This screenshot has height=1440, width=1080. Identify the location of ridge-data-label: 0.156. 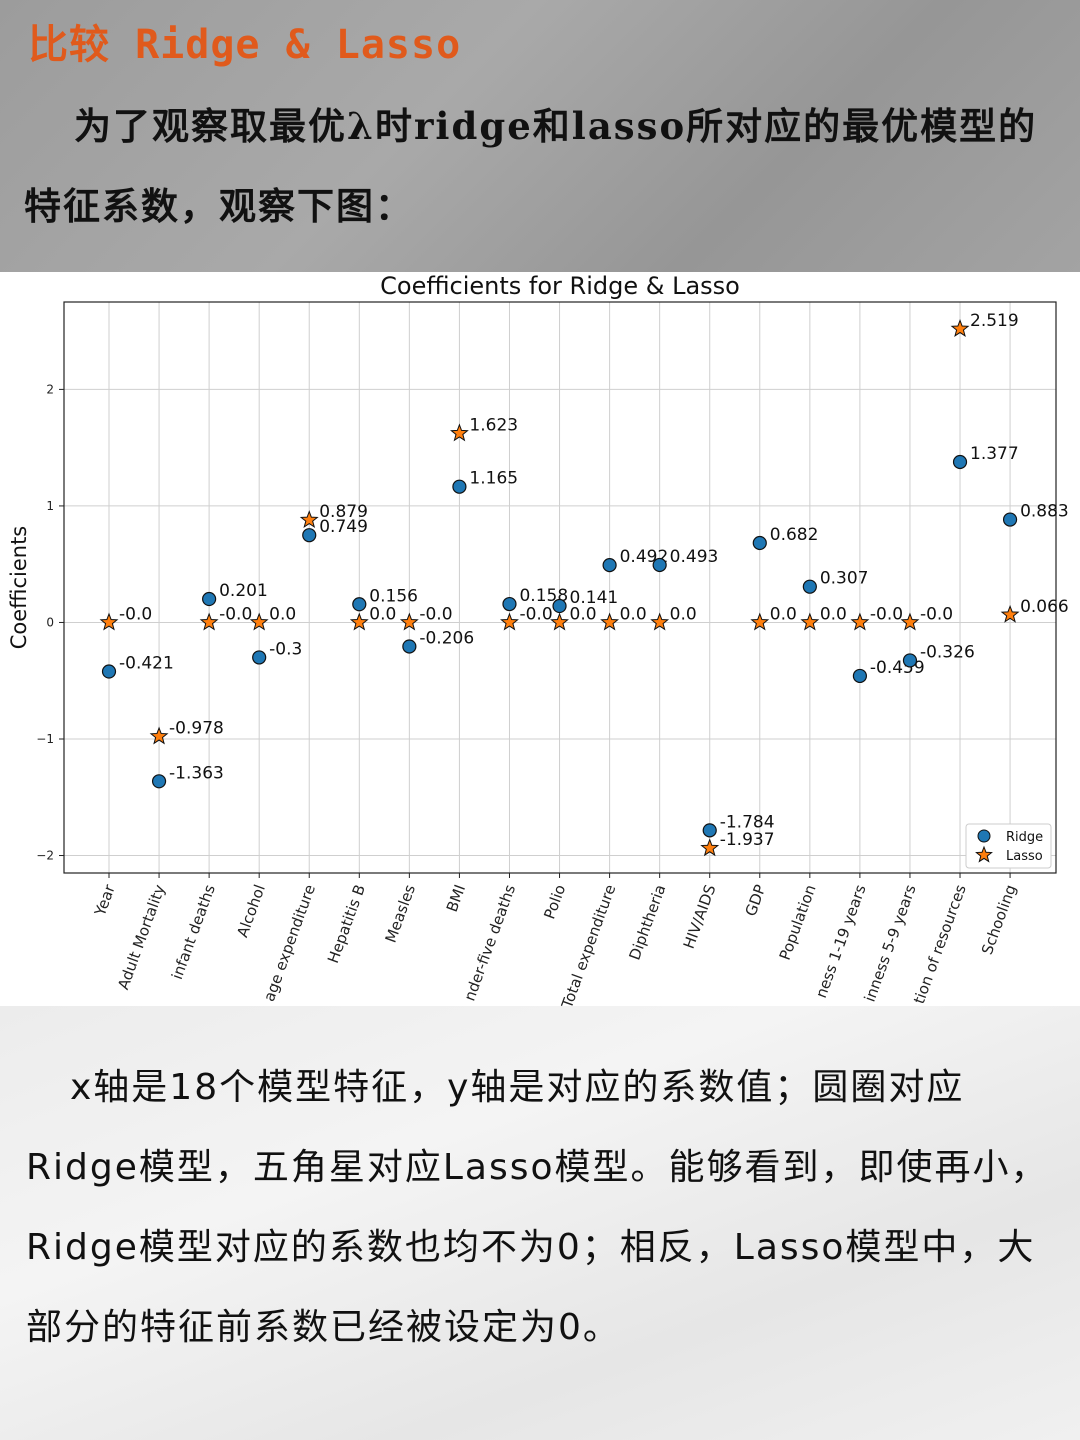
(393, 596).